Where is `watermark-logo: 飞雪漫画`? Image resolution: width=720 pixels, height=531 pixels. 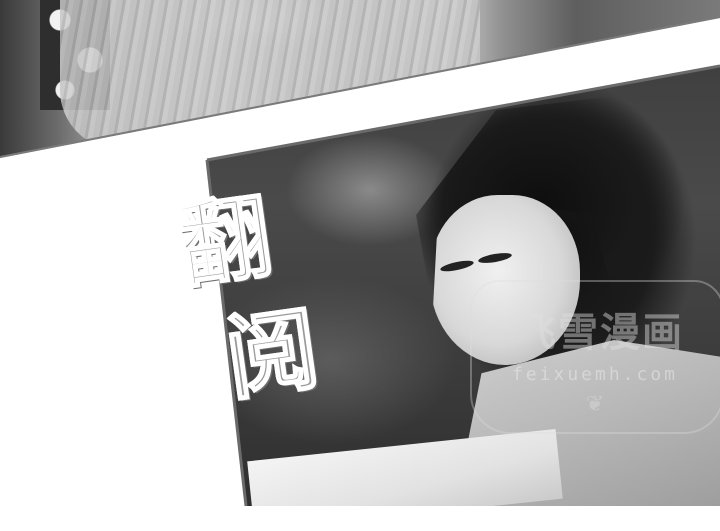
watermark-logo: 飞雪漫画 is located at coordinates (600, 333).